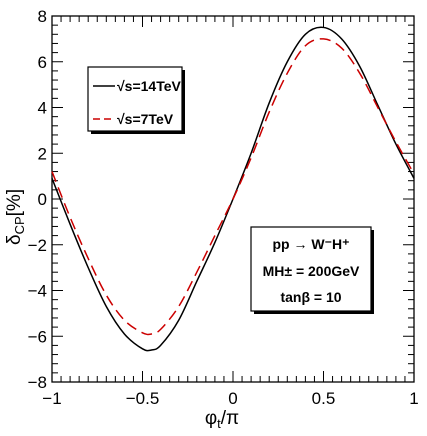 Image resolution: width=427 pixels, height=436 pixels. What do you see at coordinates (42, 16) in the screenshot?
I see `y-tick-label: 8` at bounding box center [42, 16].